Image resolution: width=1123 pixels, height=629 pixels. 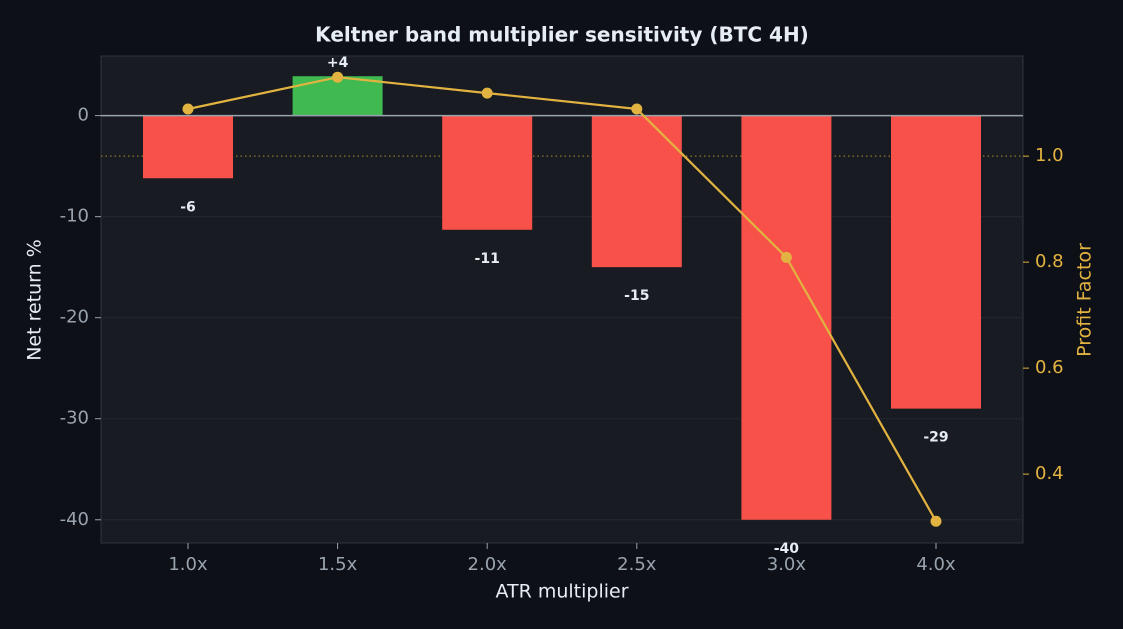 What do you see at coordinates (74, 216) in the screenshot?
I see `y-tick-label: -10` at bounding box center [74, 216].